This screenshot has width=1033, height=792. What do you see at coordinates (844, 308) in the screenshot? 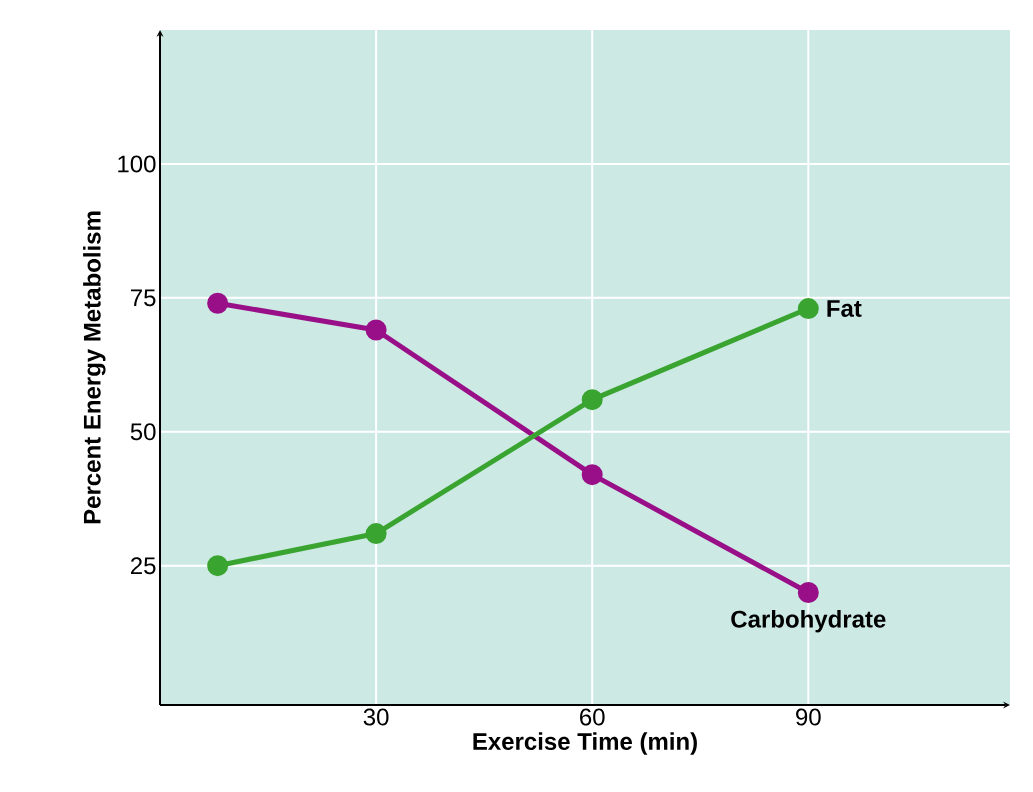
I see `series-label: Fat` at bounding box center [844, 308].